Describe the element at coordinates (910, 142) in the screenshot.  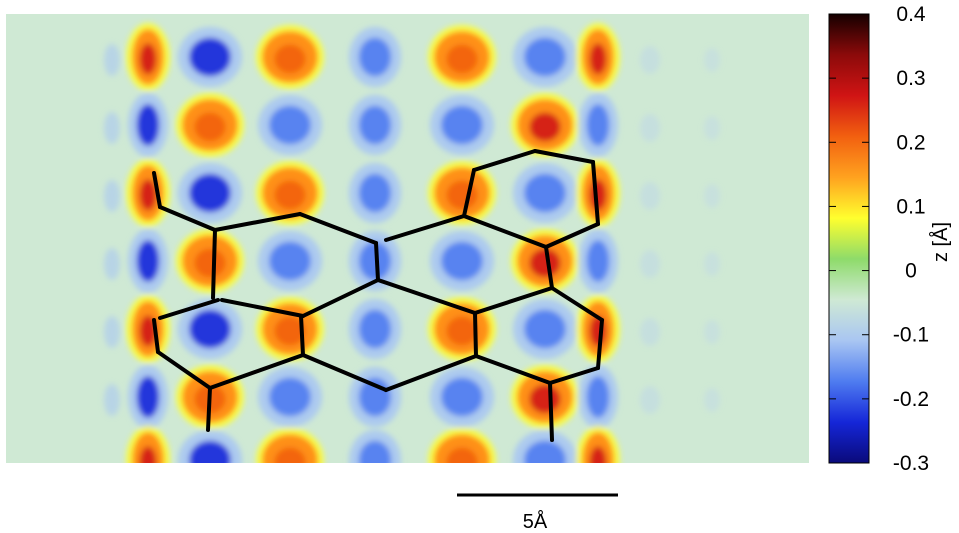
I see `colorbar-tick-label: 0.2` at that location.